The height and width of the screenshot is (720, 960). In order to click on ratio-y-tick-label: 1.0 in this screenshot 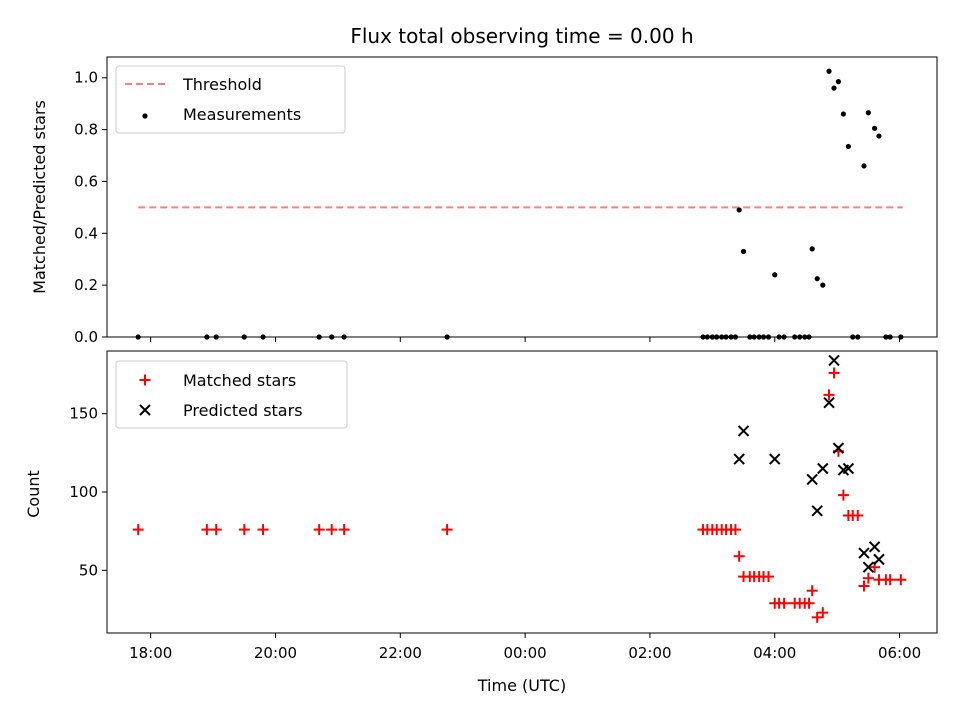, I will do `click(86, 78)`.